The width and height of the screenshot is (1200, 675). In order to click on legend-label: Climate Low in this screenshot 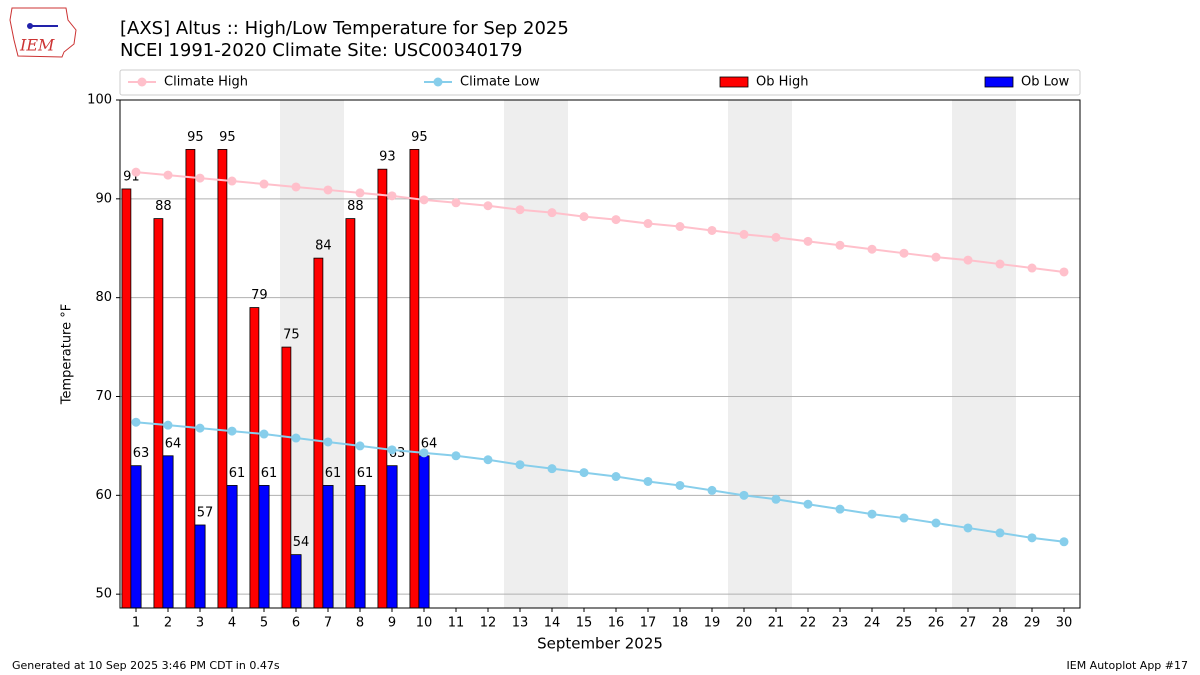, I will do `click(500, 82)`.